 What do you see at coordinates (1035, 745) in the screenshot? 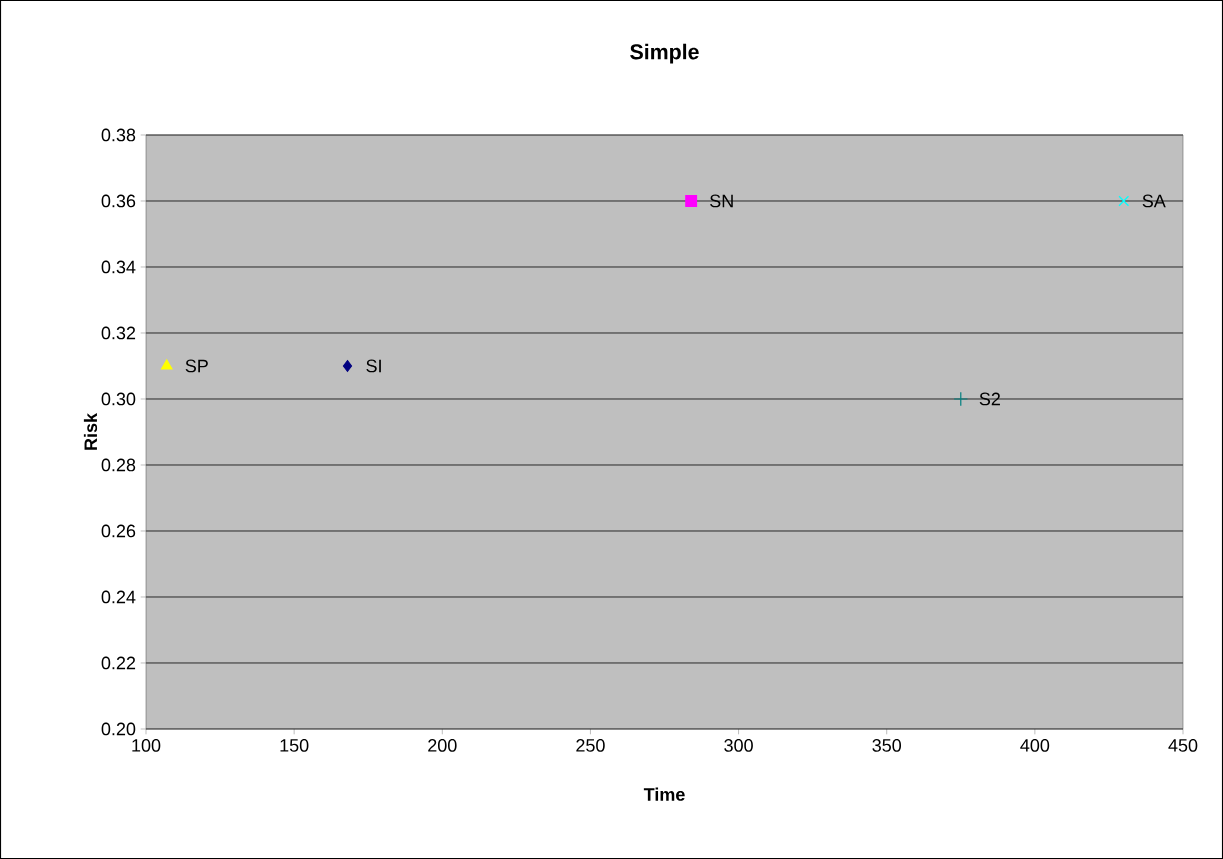
I see `x-tick-label: 400` at bounding box center [1035, 745].